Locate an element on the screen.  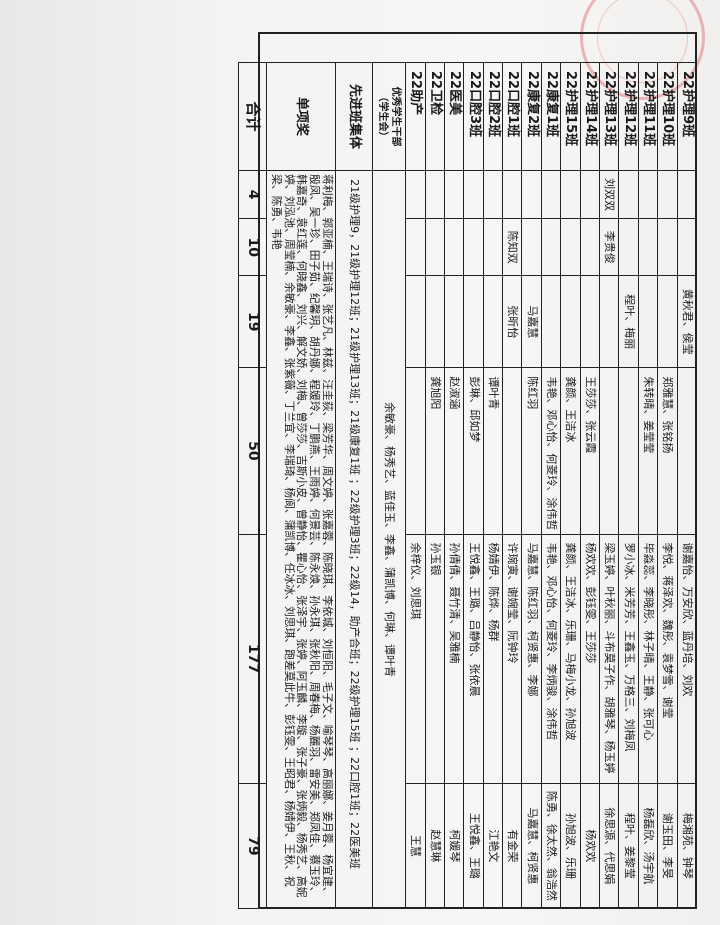
award-cell-col6: 江艳文 is located at coordinates (493, 846).